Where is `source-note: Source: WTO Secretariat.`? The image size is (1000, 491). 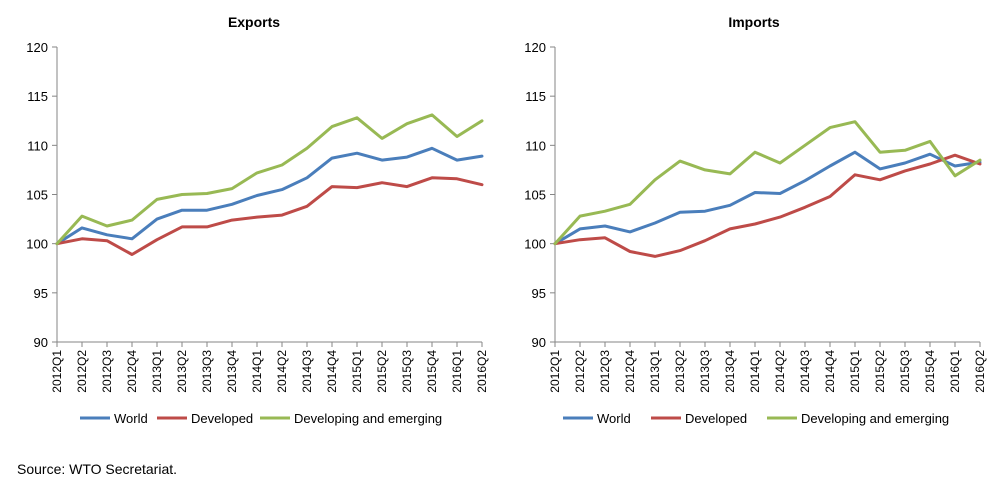
source-note: Source: WTO Secretariat. is located at coordinates (97, 469).